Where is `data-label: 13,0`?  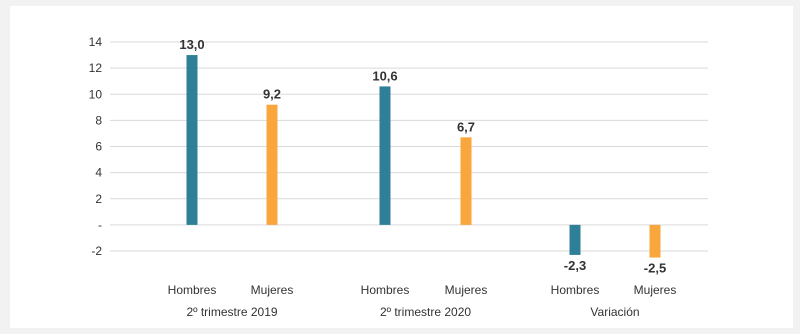 data-label: 13,0 is located at coordinates (191, 44).